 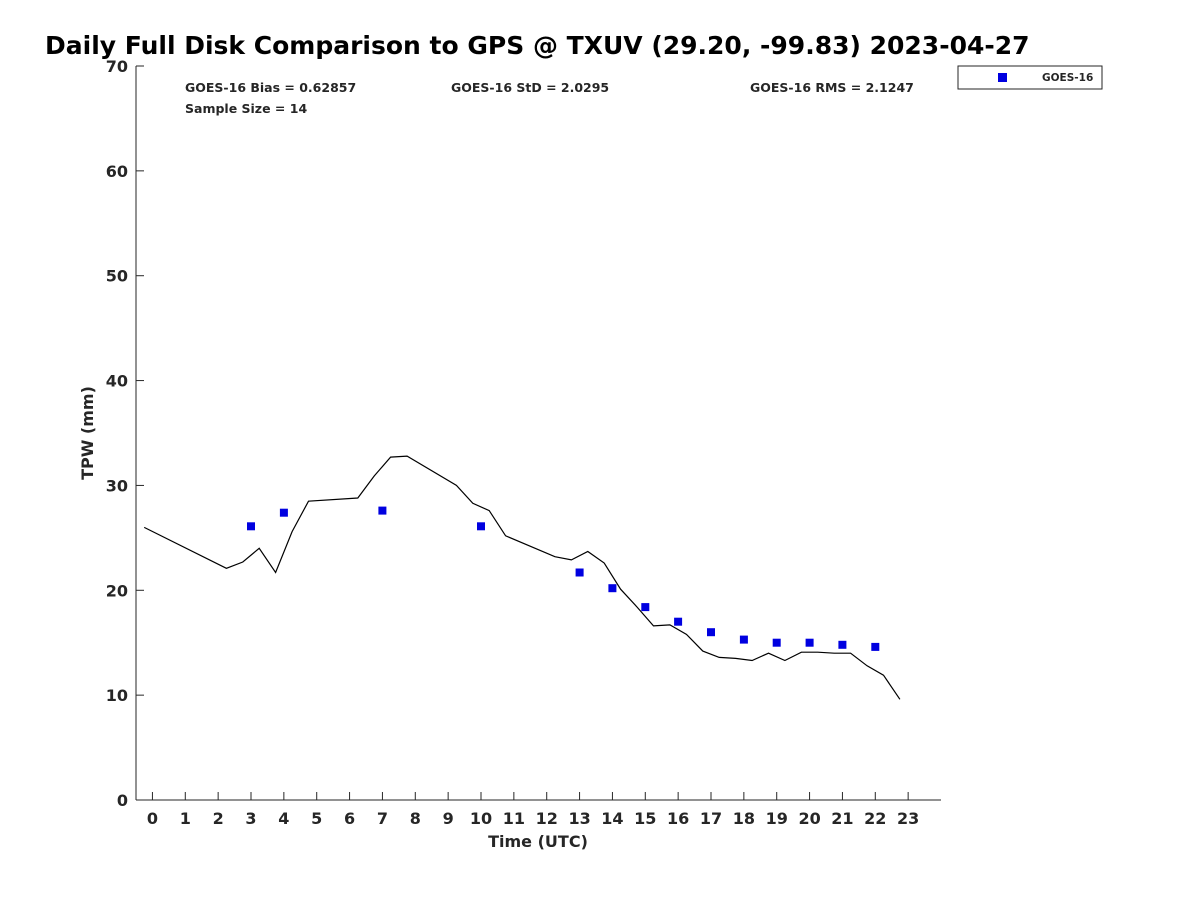 I want to click on y-tick-label: 10, so click(x=117, y=695).